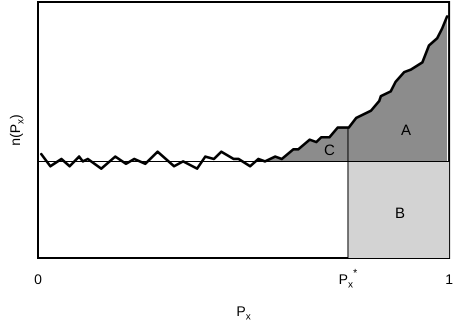 This screenshot has width=456, height=327. I want to click on x-tick-label: 0, so click(38, 279).